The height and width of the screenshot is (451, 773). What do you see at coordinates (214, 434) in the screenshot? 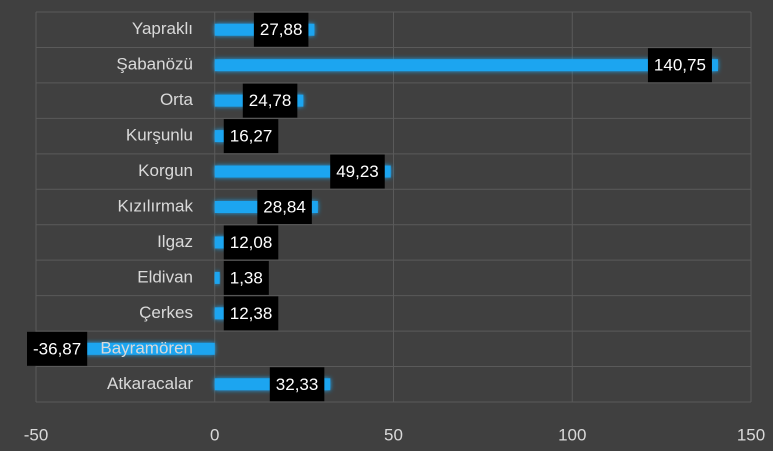
I see `x-tick-label: 0` at bounding box center [214, 434].